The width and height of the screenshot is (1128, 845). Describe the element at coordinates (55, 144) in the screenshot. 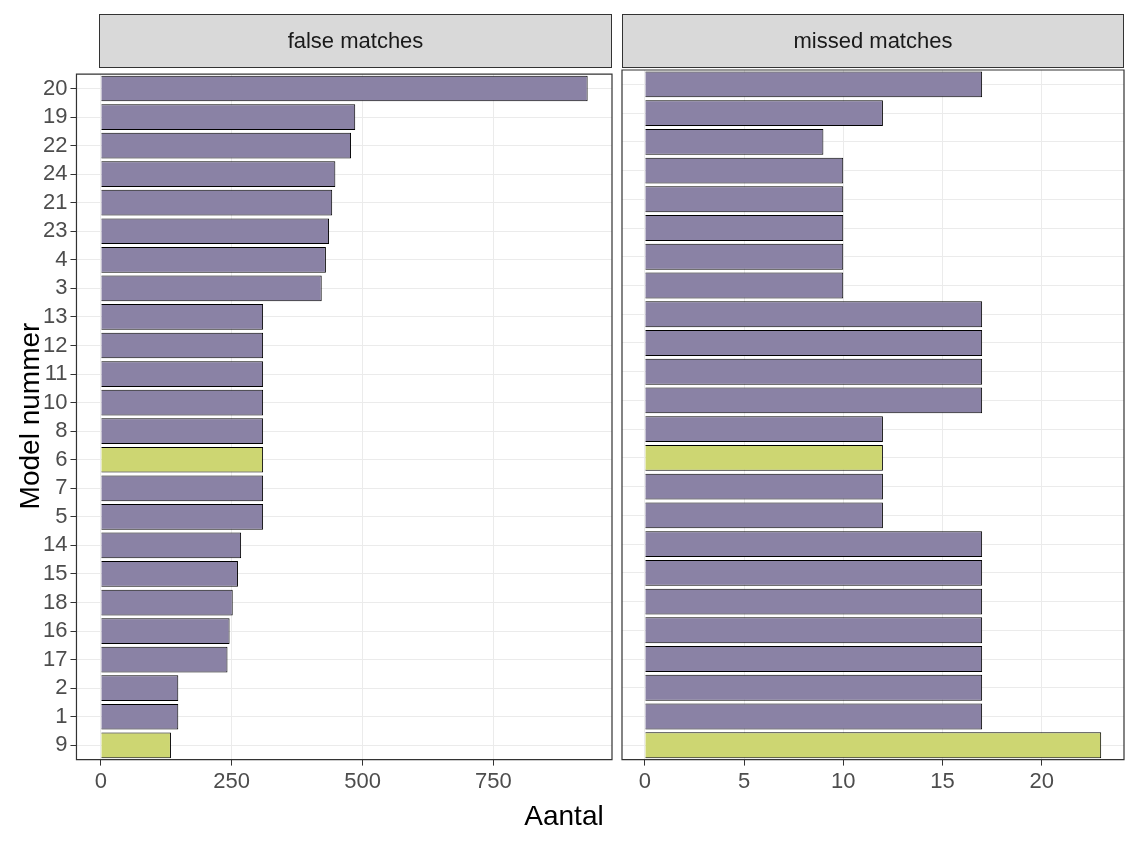

I see `y-tick-label: 22` at that location.